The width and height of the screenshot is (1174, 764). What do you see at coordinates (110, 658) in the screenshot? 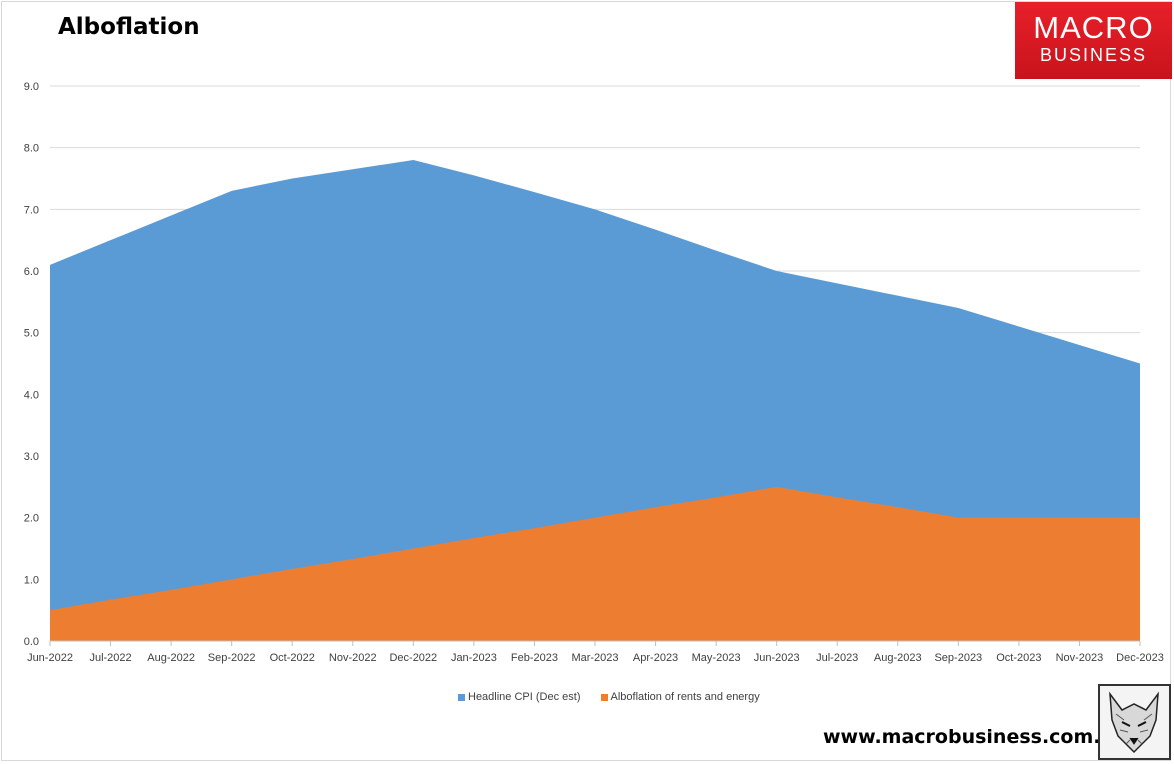
I see `x-tick-label: Jul-2022` at bounding box center [110, 658].